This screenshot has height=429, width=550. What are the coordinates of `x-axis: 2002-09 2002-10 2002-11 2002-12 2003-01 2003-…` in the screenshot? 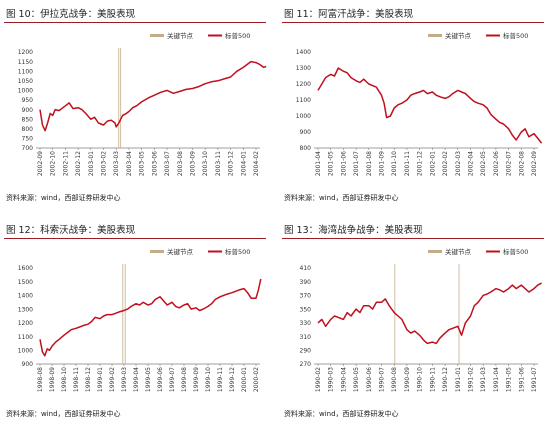 It's located at (148, 161).